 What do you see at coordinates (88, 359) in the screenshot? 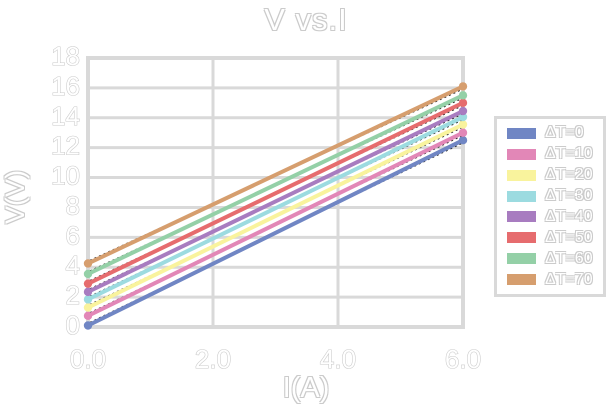
I see `x-tick-label: 0.0` at bounding box center [88, 359].